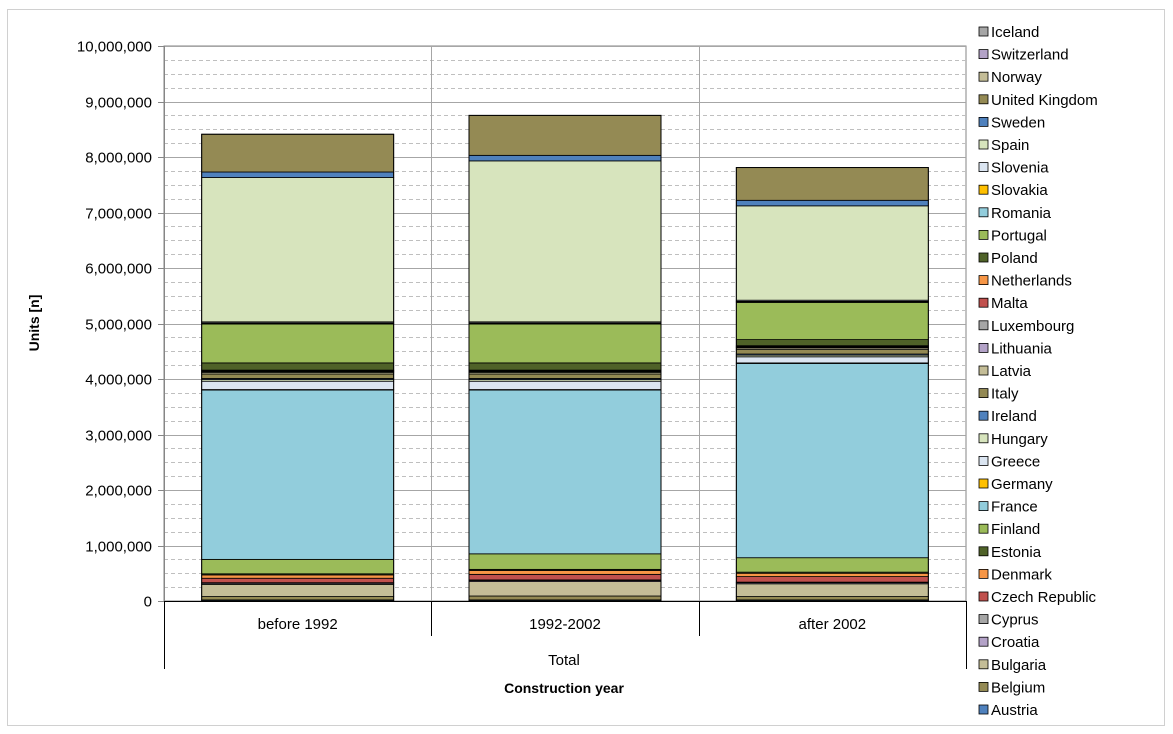 The width and height of the screenshot is (1173, 734). I want to click on y-tick-label: 2,000,000, so click(118, 491).